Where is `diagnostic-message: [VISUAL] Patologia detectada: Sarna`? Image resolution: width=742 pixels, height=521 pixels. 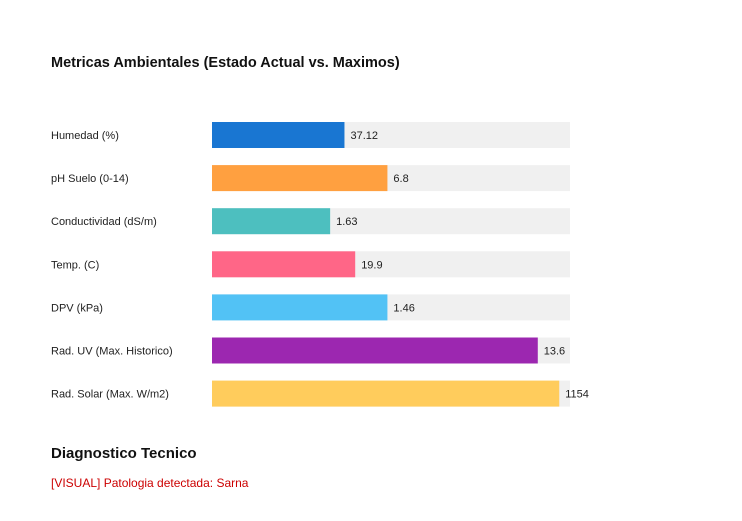 diagnostic-message: [VISUAL] Patologia detectada: Sarna is located at coordinates (150, 483).